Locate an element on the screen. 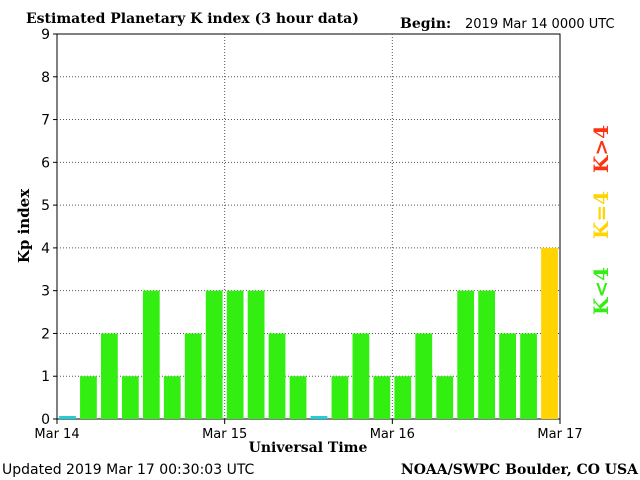 This screenshot has height=480, width=640. y-tick-label: 7 is located at coordinates (45, 121).